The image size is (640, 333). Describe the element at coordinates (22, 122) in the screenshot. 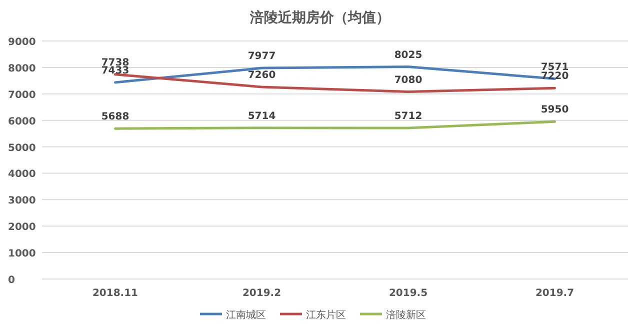

I see `y-tick-label: 6000` at that location.